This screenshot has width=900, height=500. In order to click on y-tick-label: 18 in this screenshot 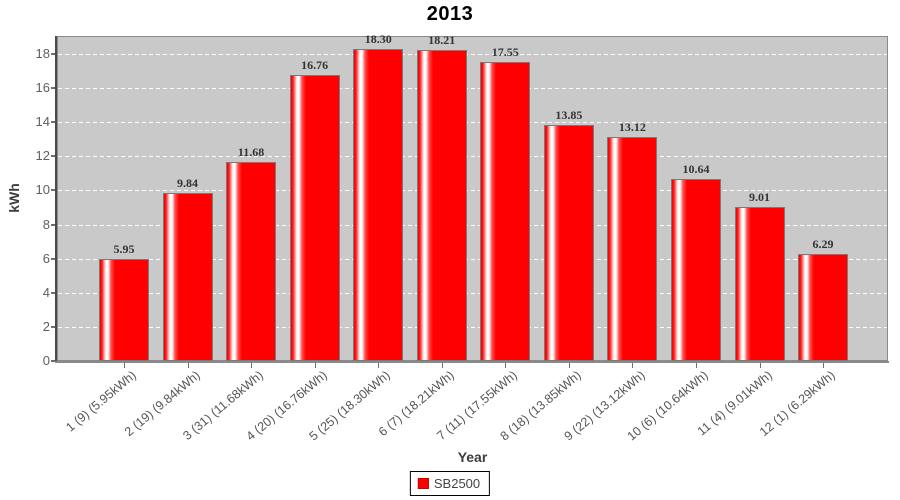, I will do `click(42, 53)`.